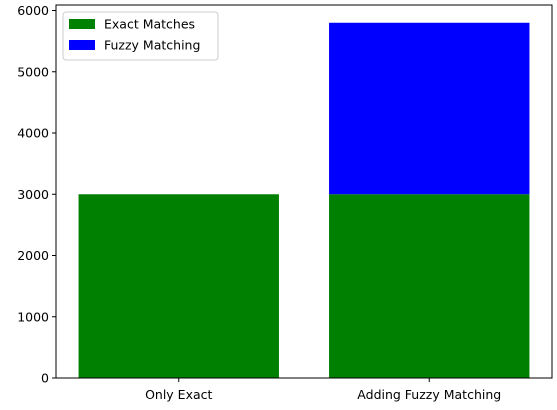 This screenshot has width=557, height=410. Describe the element at coordinates (33, 133) in the screenshot. I see `y-tick-label: 4000` at that location.